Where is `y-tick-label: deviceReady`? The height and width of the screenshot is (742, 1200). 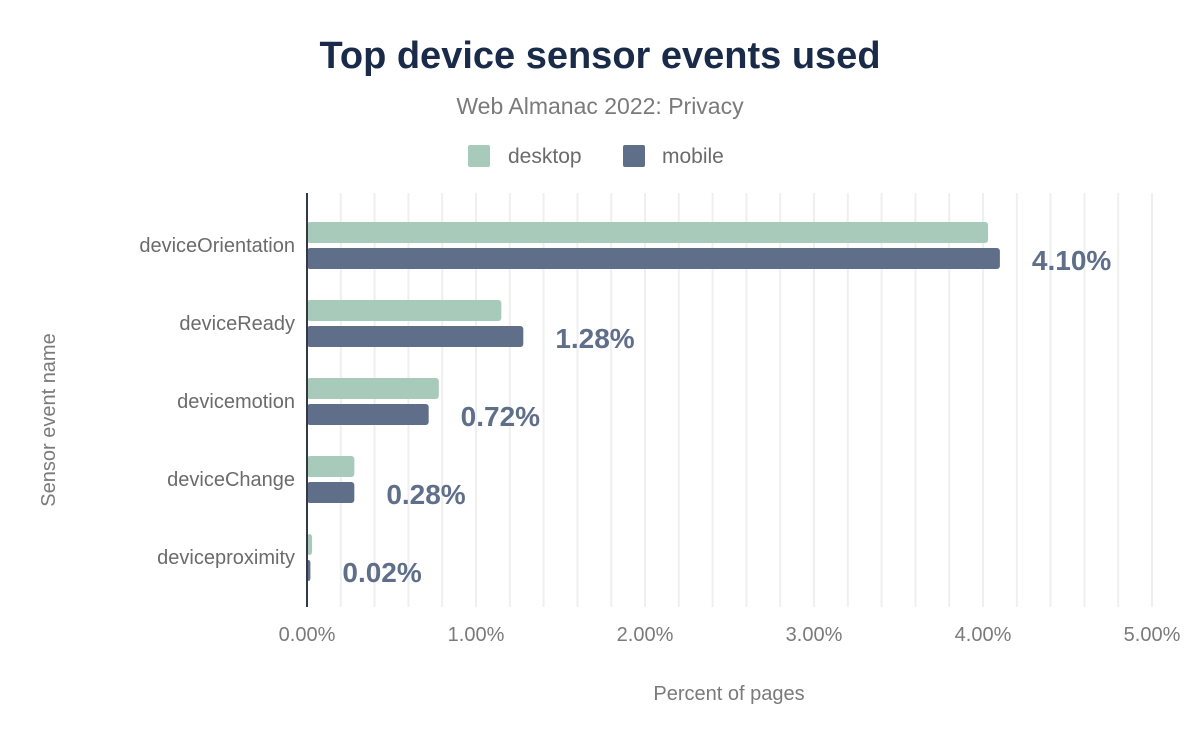 y-tick-label: deviceReady is located at coordinates (237, 324).